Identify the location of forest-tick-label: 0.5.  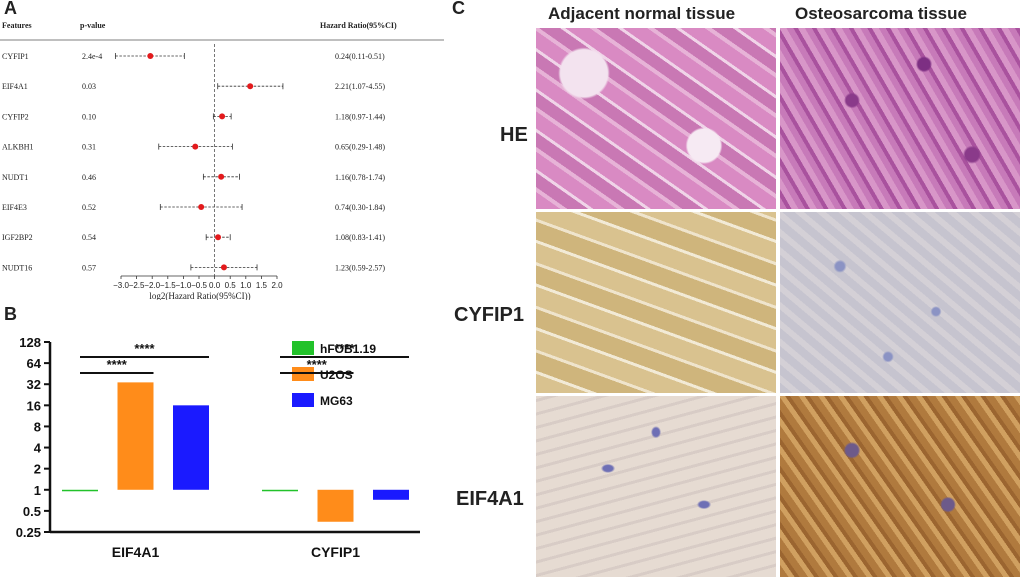
(231, 285).